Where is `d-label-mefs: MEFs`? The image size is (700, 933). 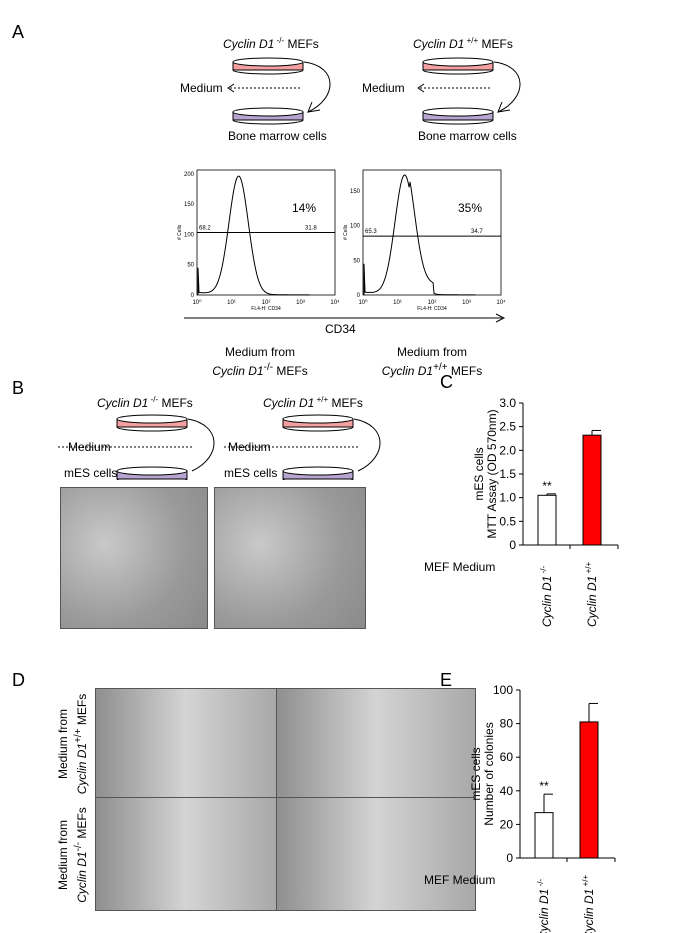
d-label-mefs: MEFs is located at coordinates (82, 709).